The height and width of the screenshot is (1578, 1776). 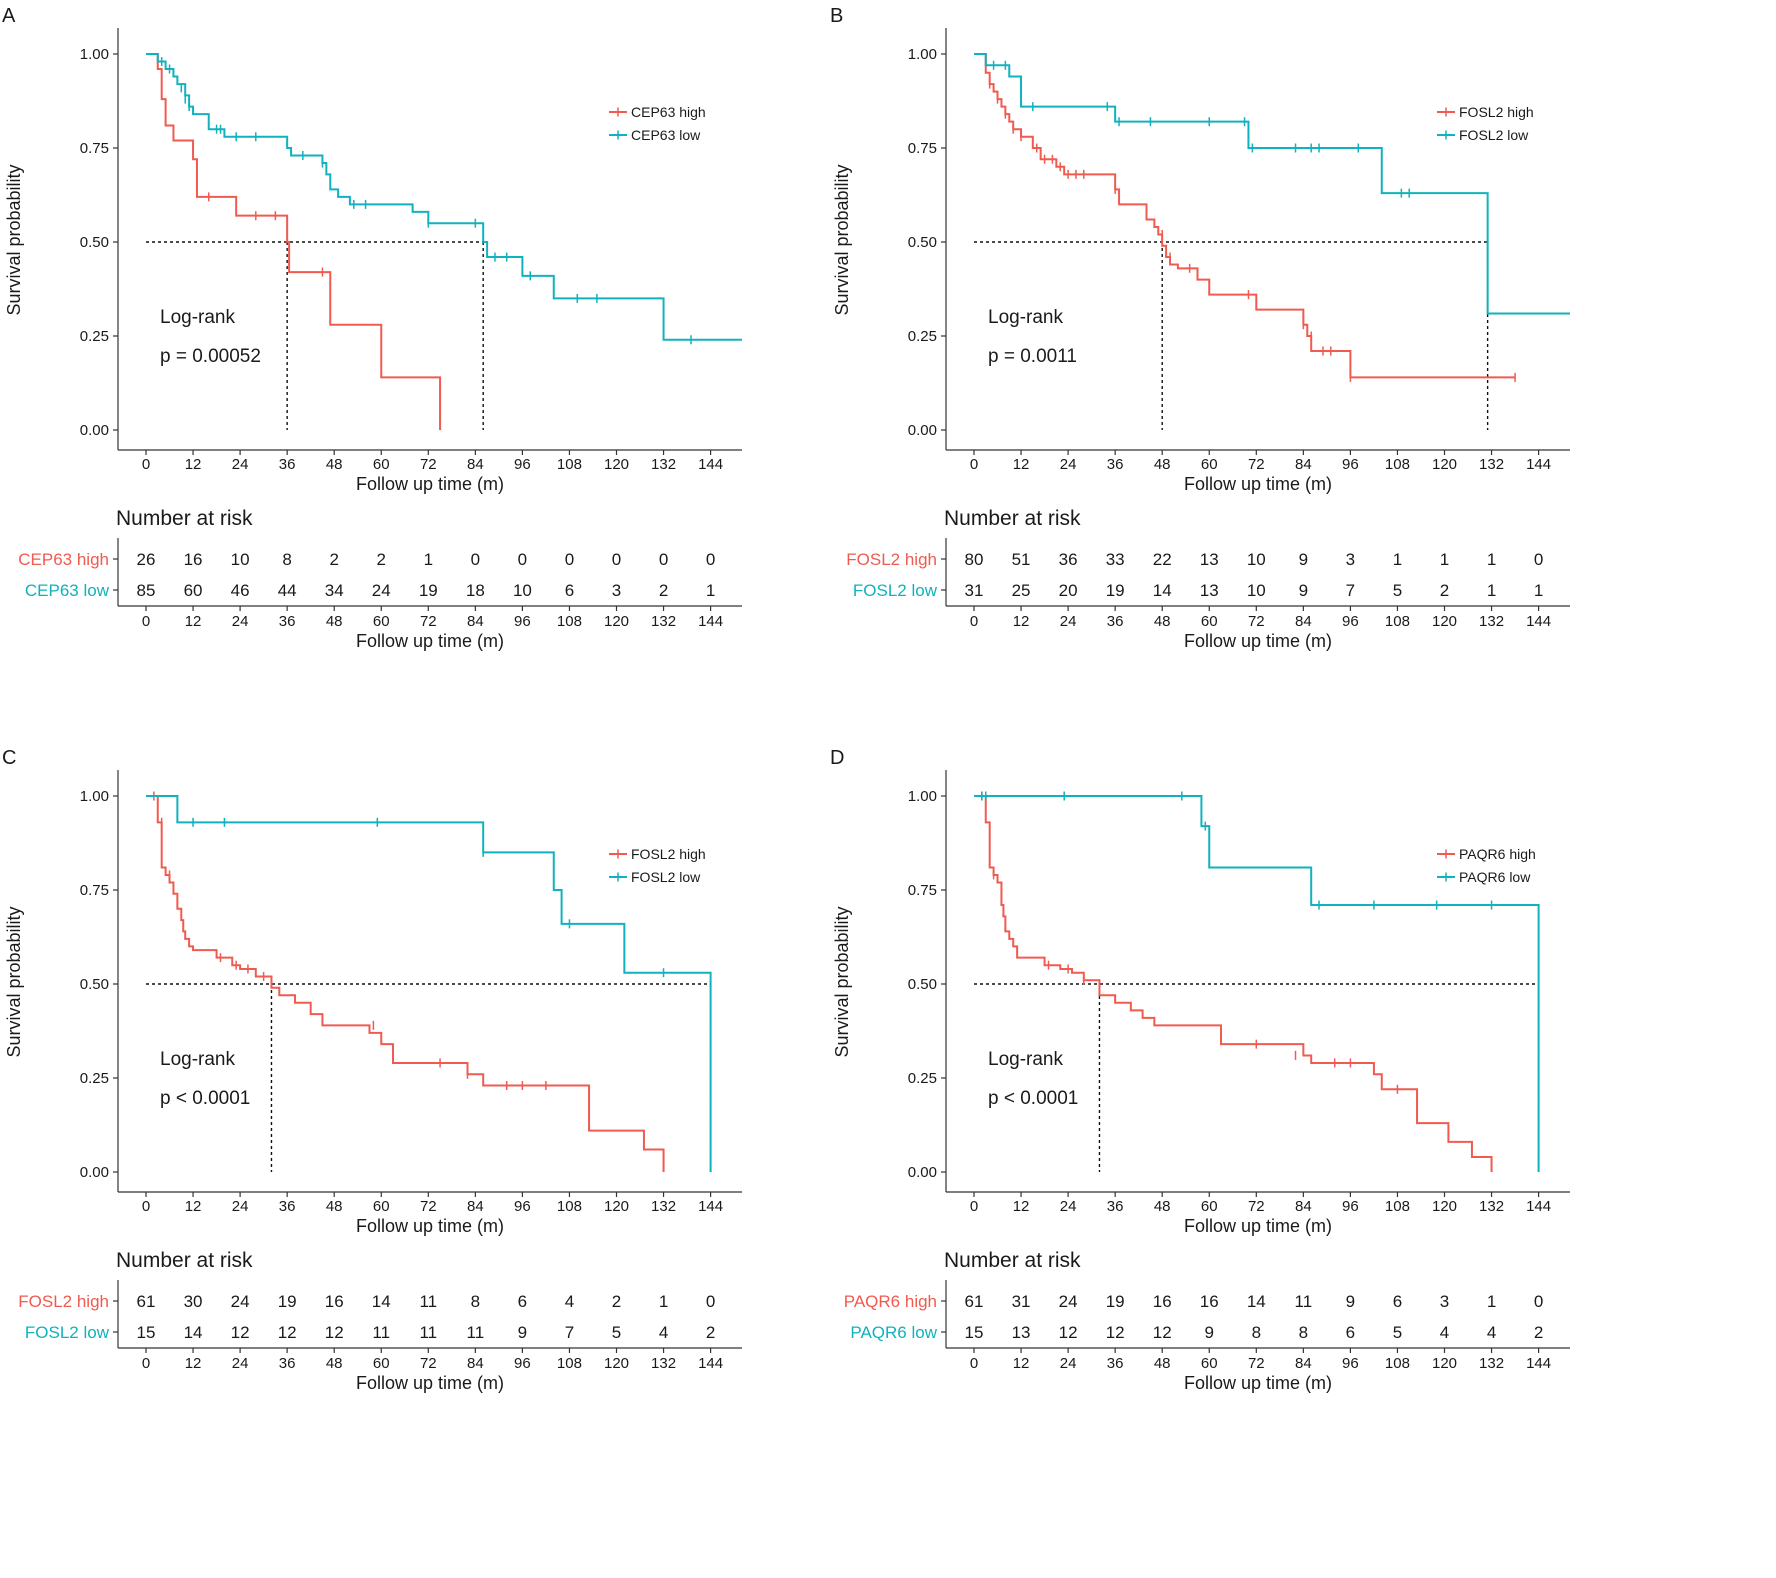 I want to click on x-tick-label: 36, so click(x=1115, y=464).